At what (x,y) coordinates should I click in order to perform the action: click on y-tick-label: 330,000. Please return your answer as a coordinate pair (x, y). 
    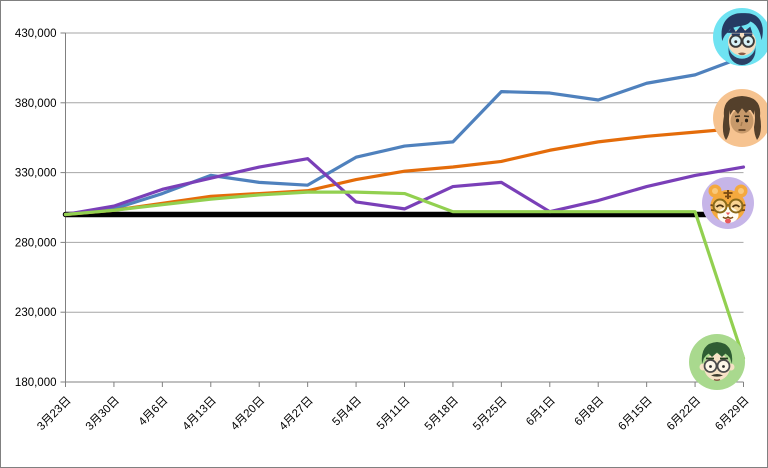
    Looking at the image, I should click on (36, 174).